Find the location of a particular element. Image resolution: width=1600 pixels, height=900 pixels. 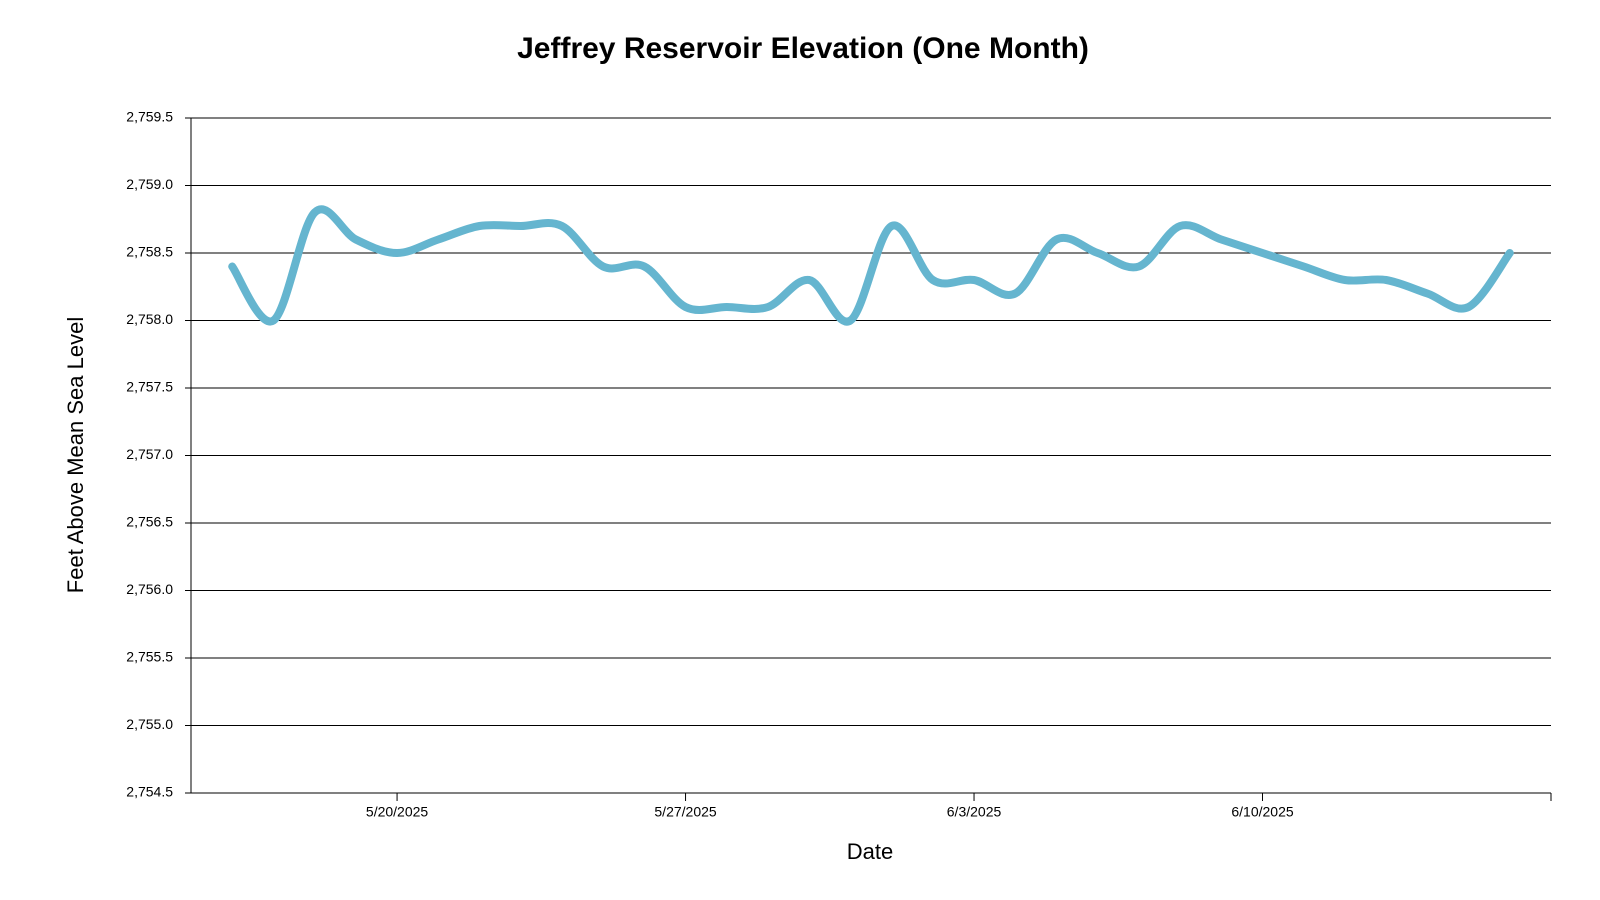

y-tick-label: 2,756.0 is located at coordinates (149, 589).